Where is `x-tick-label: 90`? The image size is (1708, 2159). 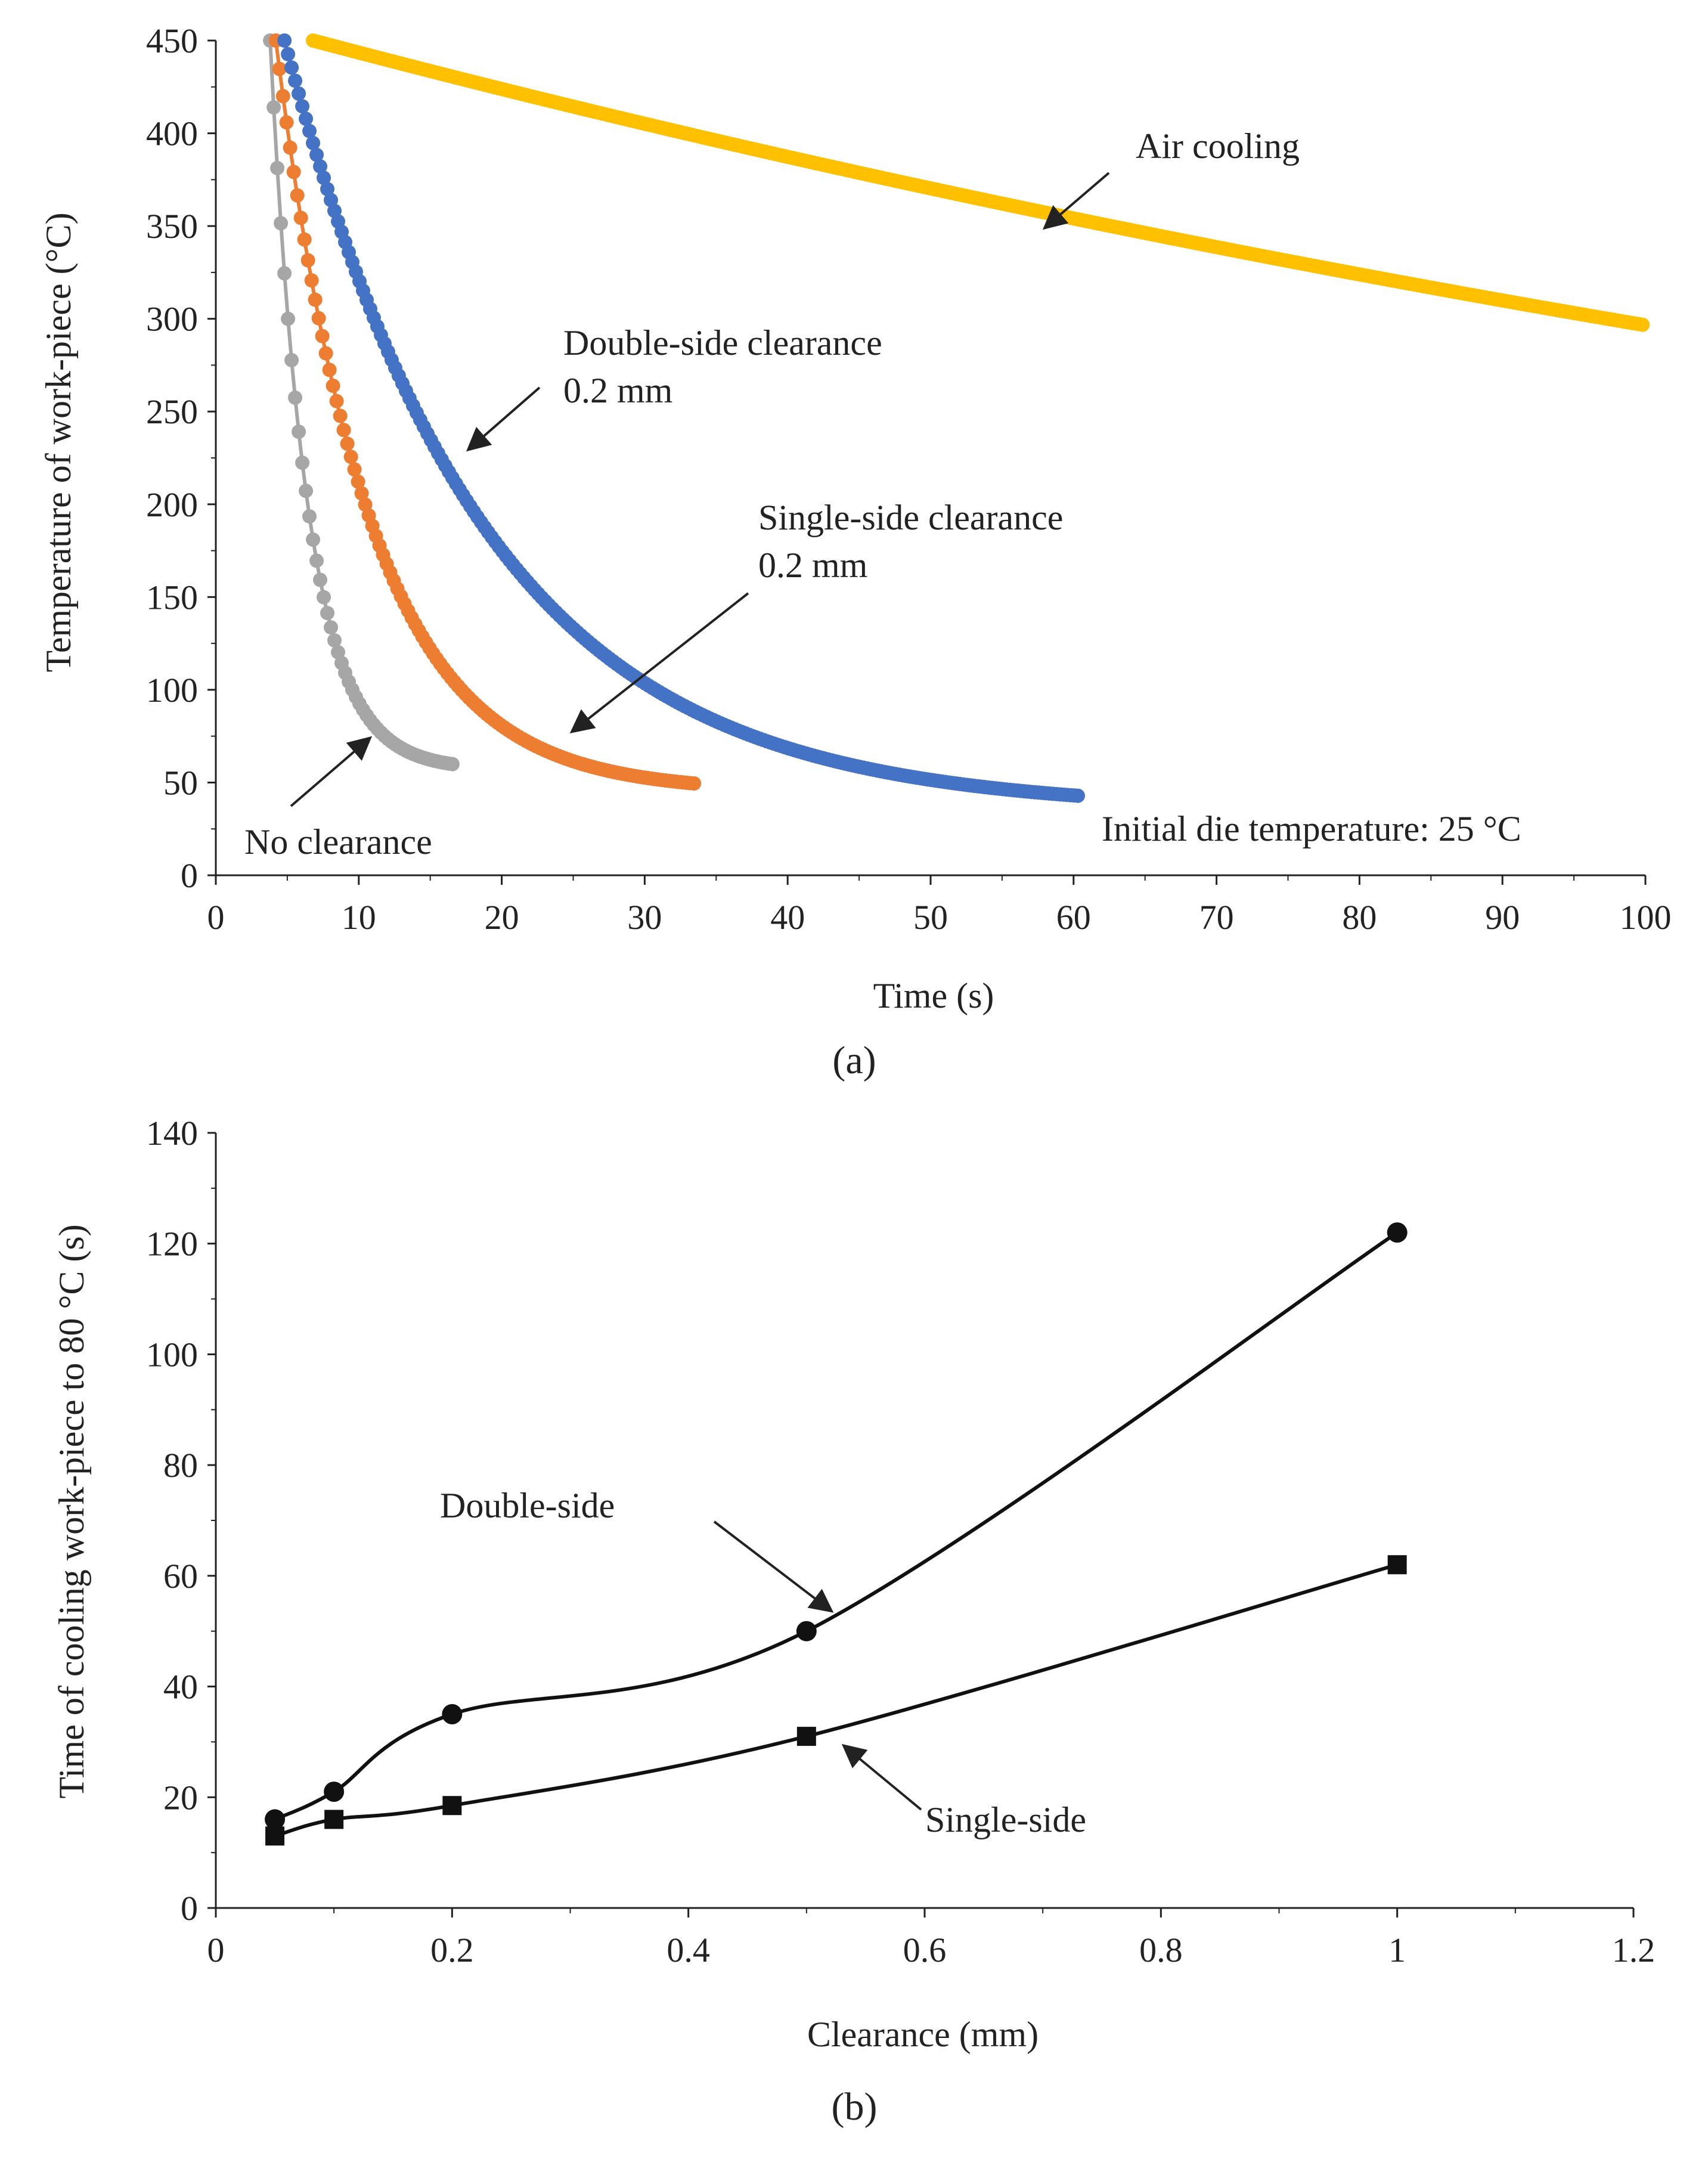 x-tick-label: 90 is located at coordinates (1502, 917).